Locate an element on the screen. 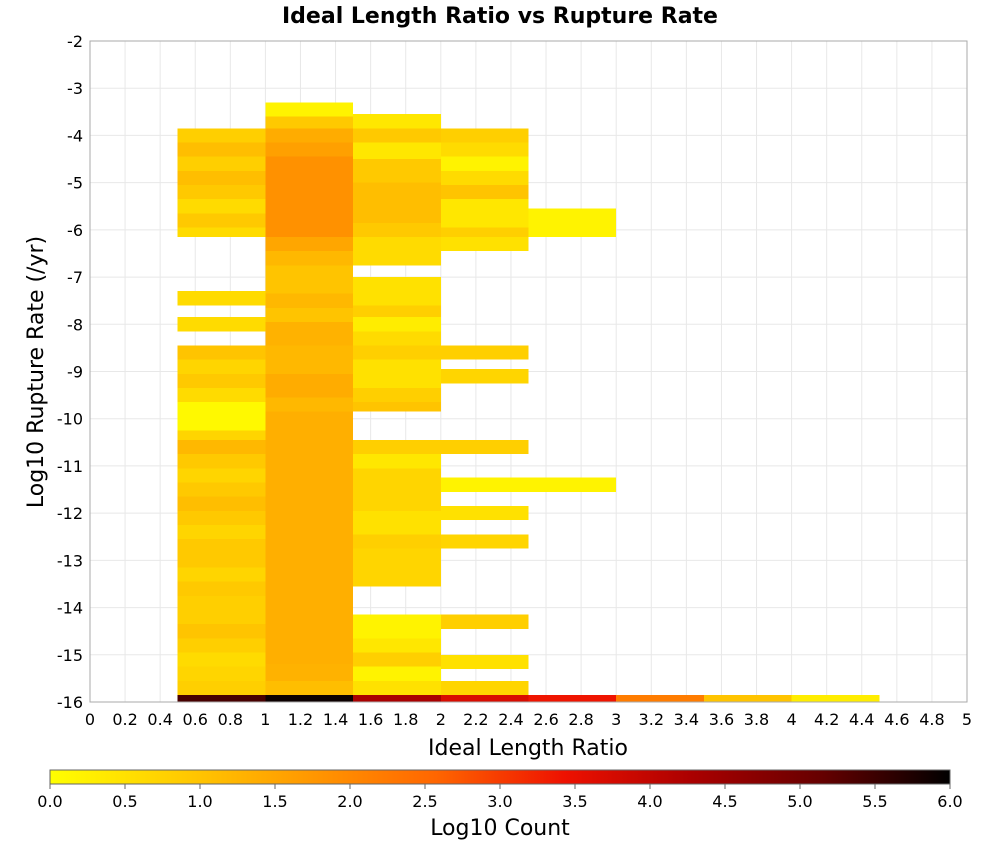 The height and width of the screenshot is (850, 1000). x-tick-label: 0 is located at coordinates (90, 719).